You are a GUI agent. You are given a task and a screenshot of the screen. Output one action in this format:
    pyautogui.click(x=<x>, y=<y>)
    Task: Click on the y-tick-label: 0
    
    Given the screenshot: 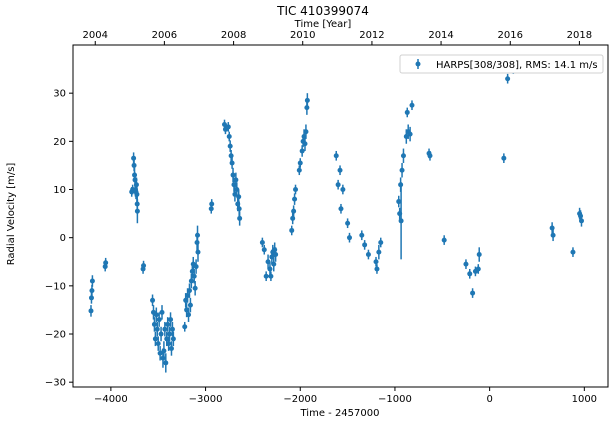 What is the action you would take?
    pyautogui.click(x=63, y=238)
    